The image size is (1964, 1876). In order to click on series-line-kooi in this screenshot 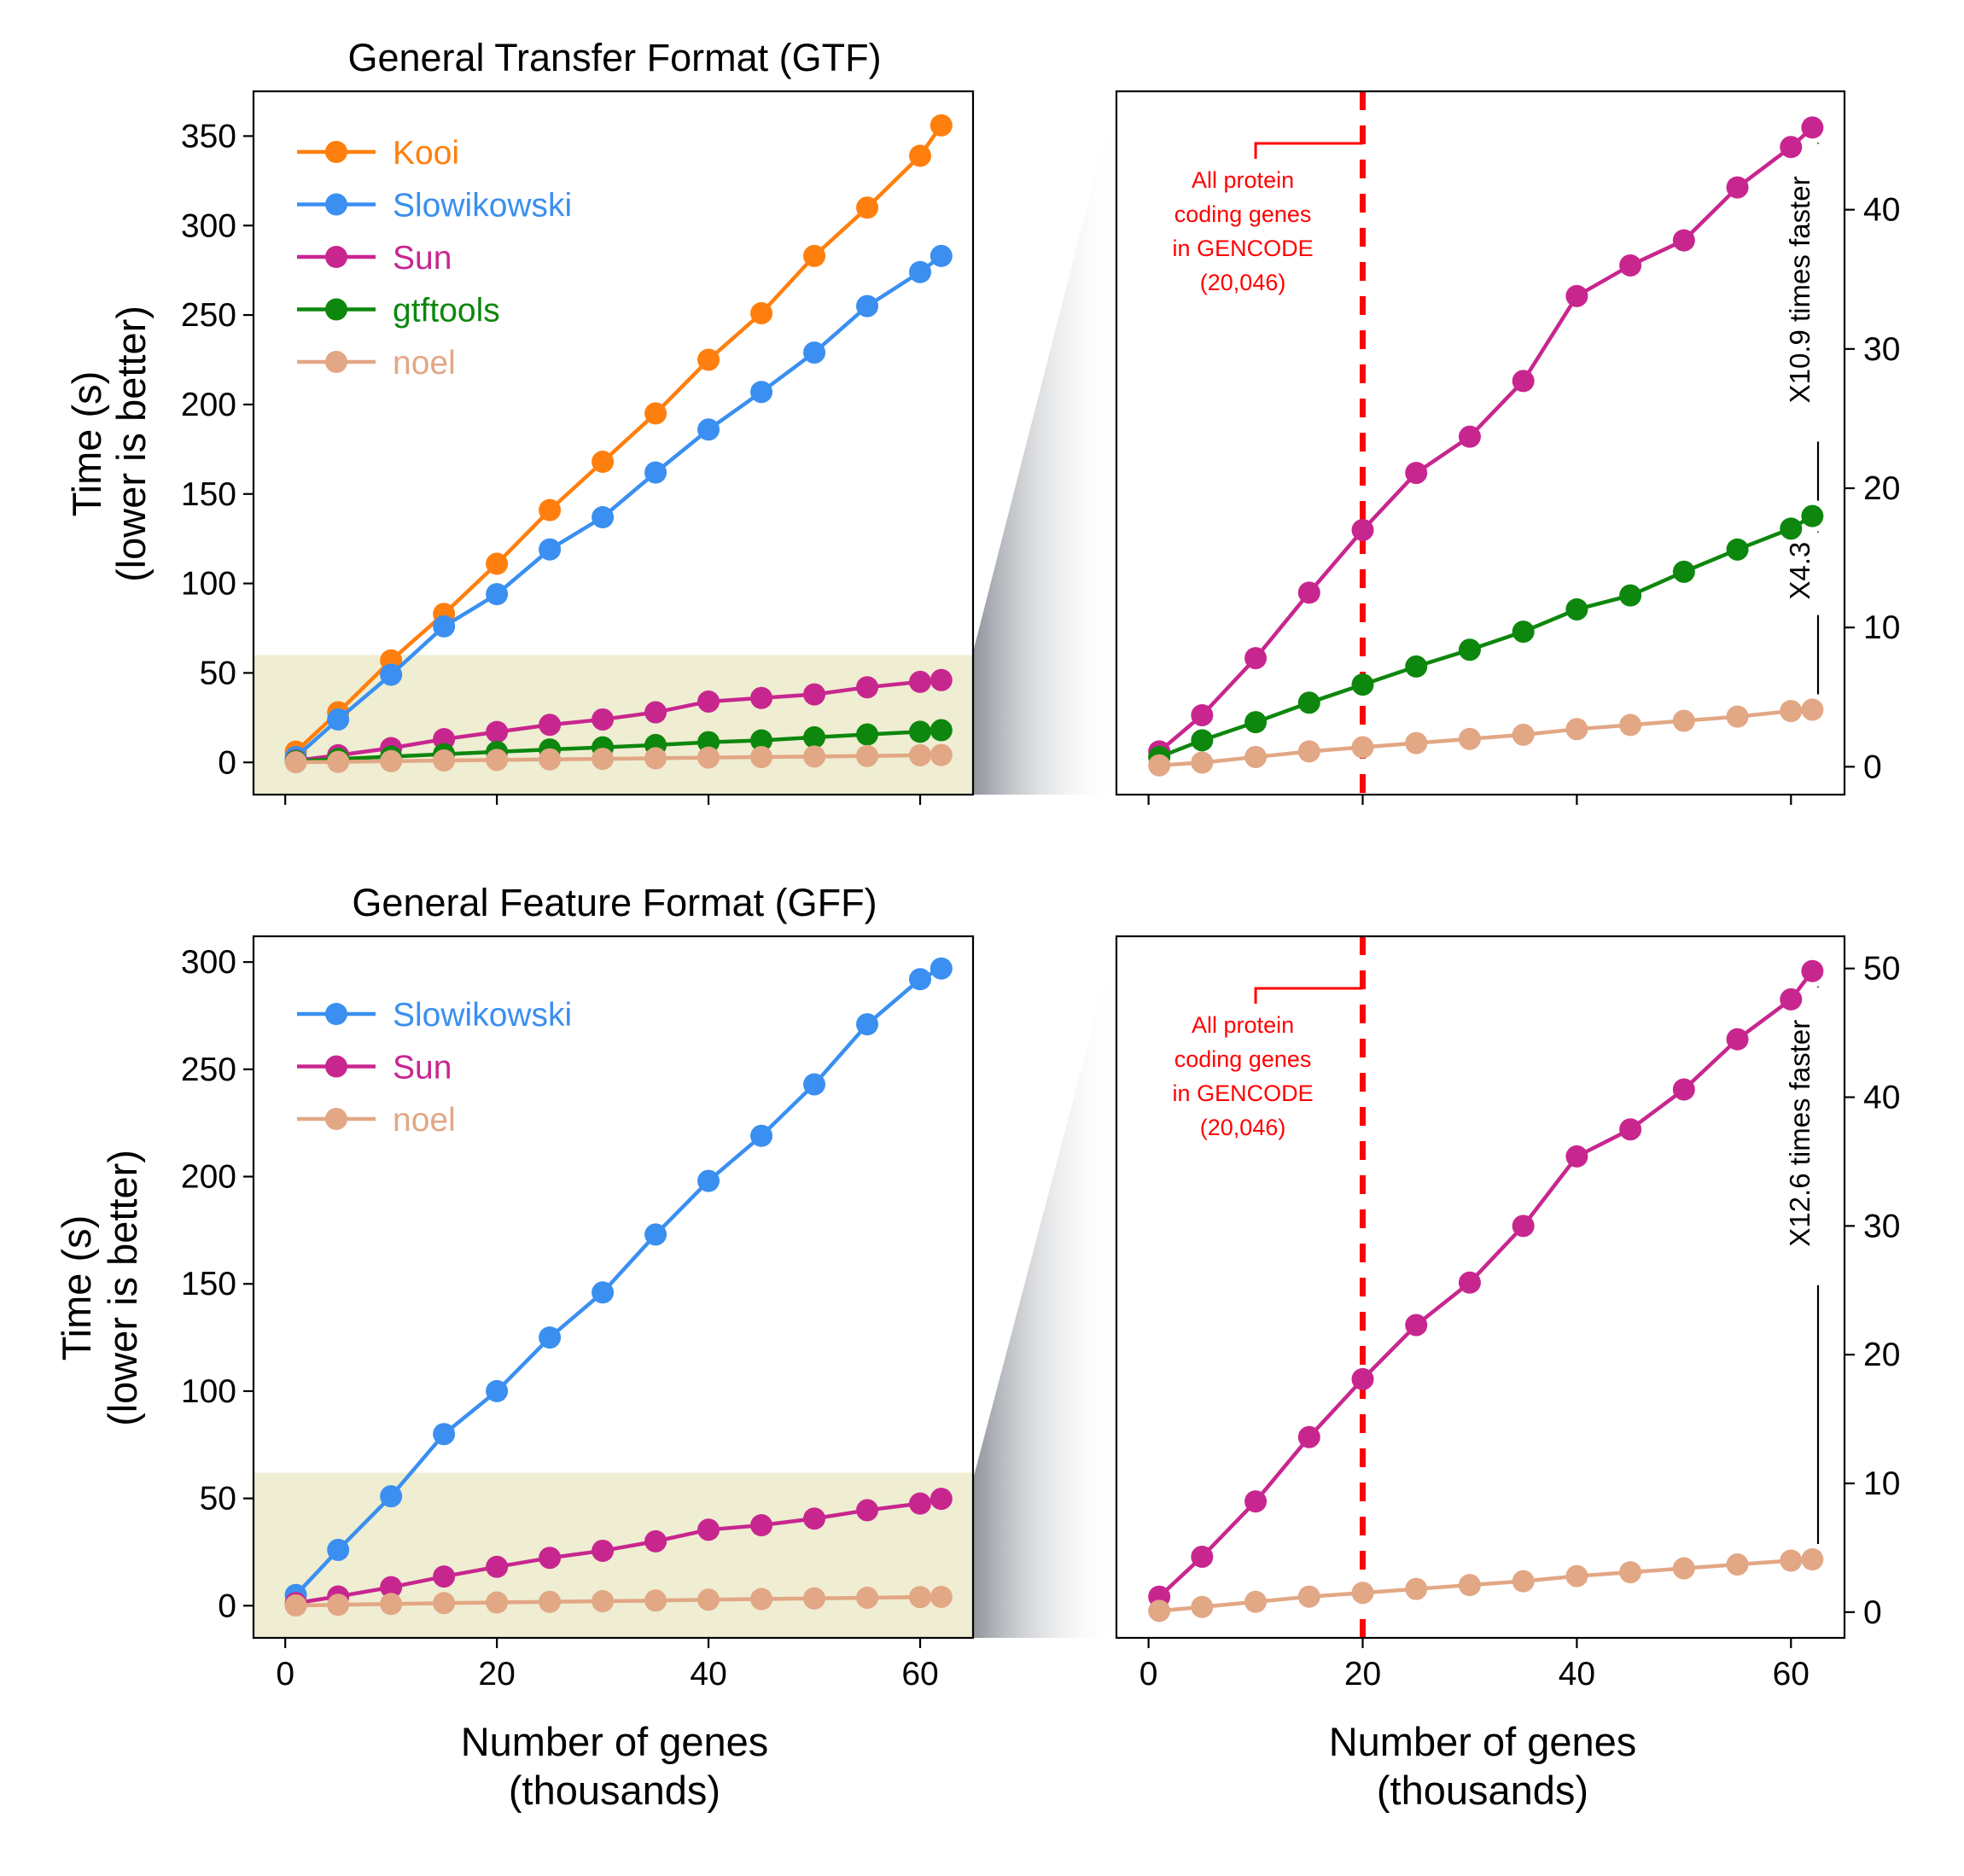, I will do `click(618, 439)`.